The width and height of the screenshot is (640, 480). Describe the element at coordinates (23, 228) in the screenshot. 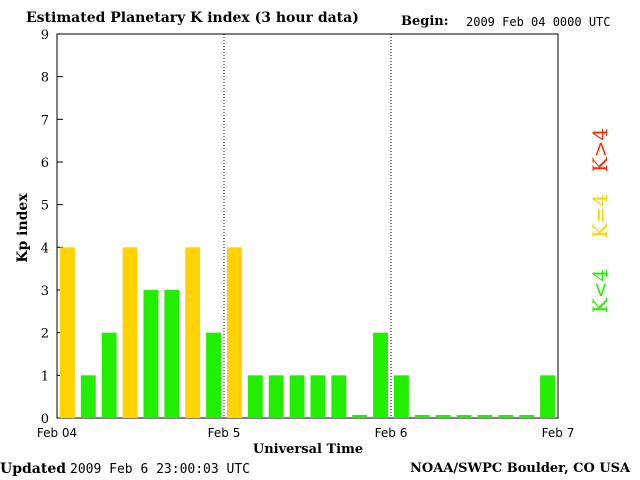

I see `y-axis-label: Kp index` at that location.